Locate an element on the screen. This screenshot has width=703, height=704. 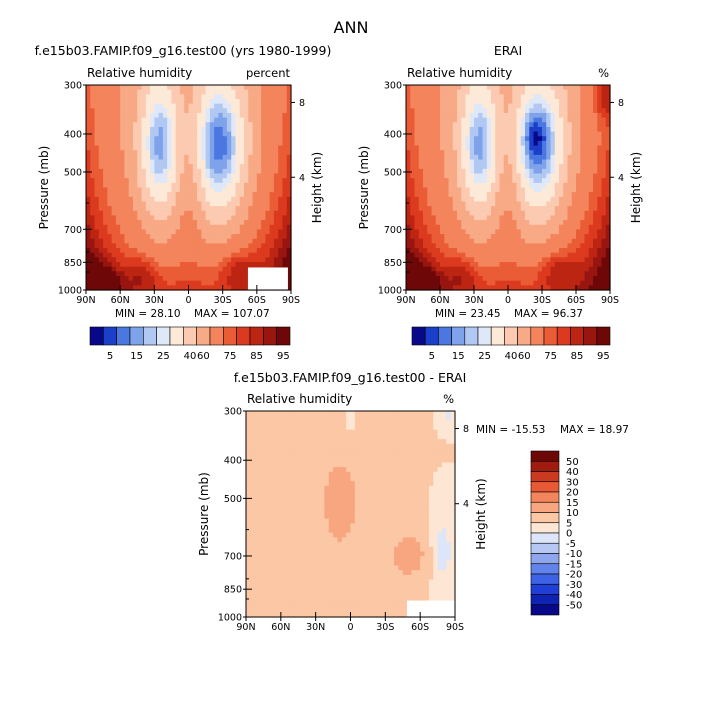
panel1-ytick-label: 1000 is located at coordinates (70, 291).